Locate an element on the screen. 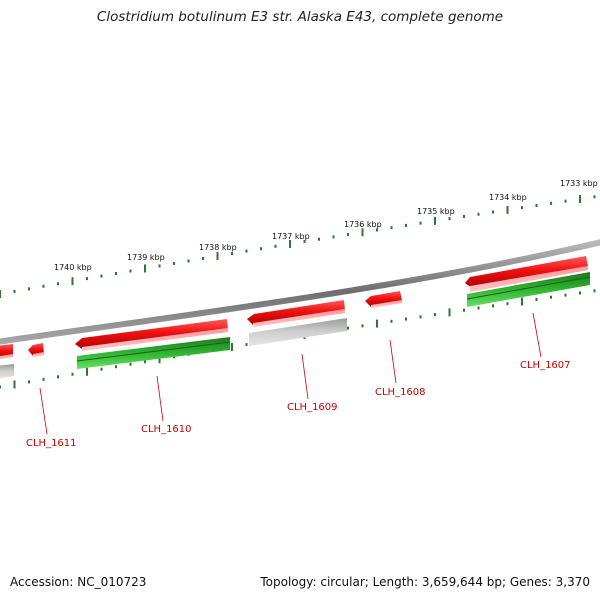 The image size is (600, 600). gene-feature-offscreen-left is located at coordinates (6, 352).